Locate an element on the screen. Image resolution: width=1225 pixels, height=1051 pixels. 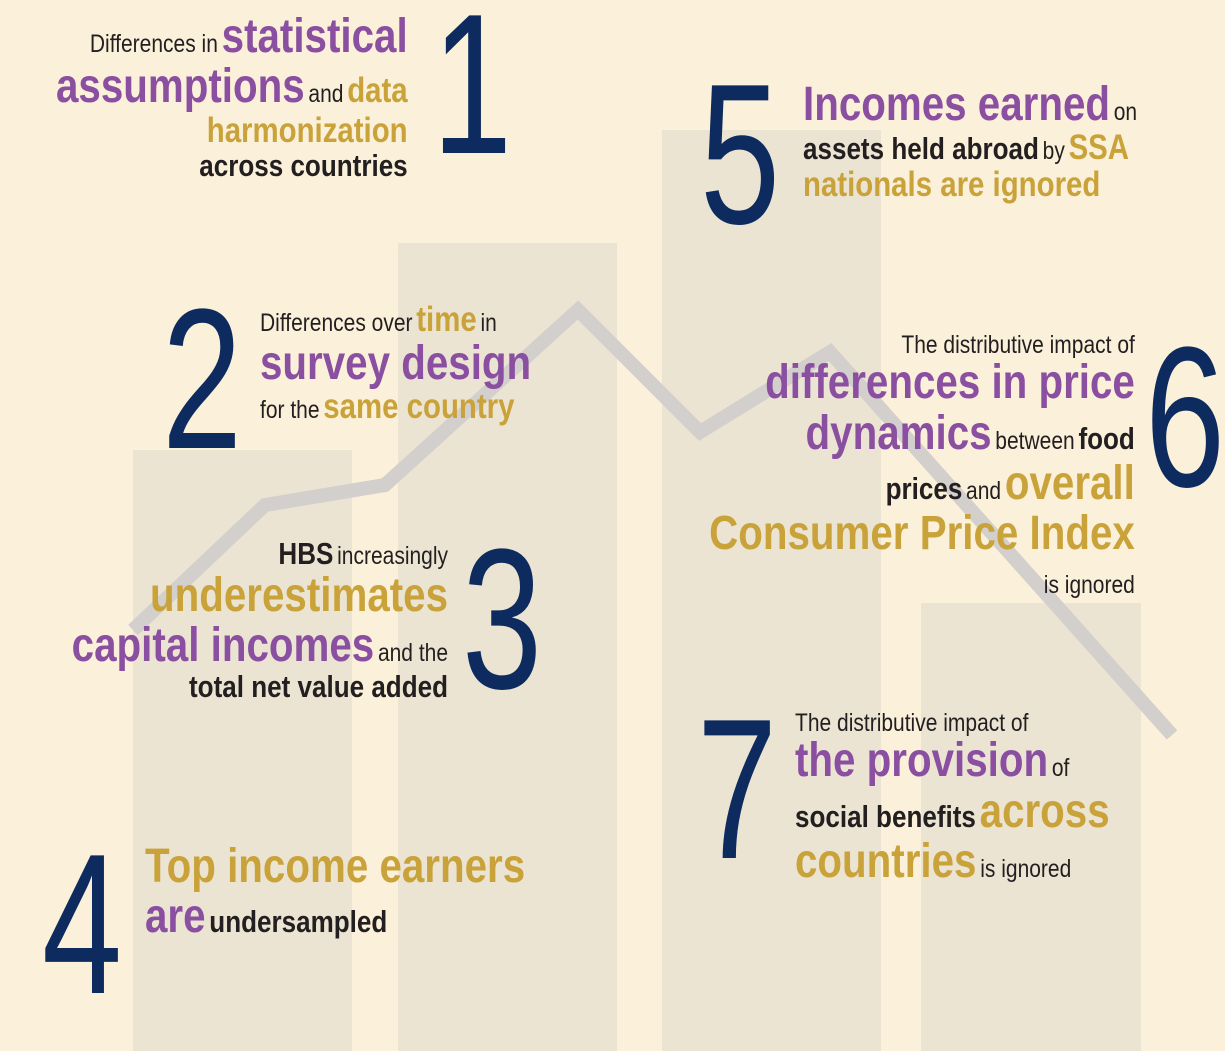
text: SSA is located at coordinates (1099, 148).